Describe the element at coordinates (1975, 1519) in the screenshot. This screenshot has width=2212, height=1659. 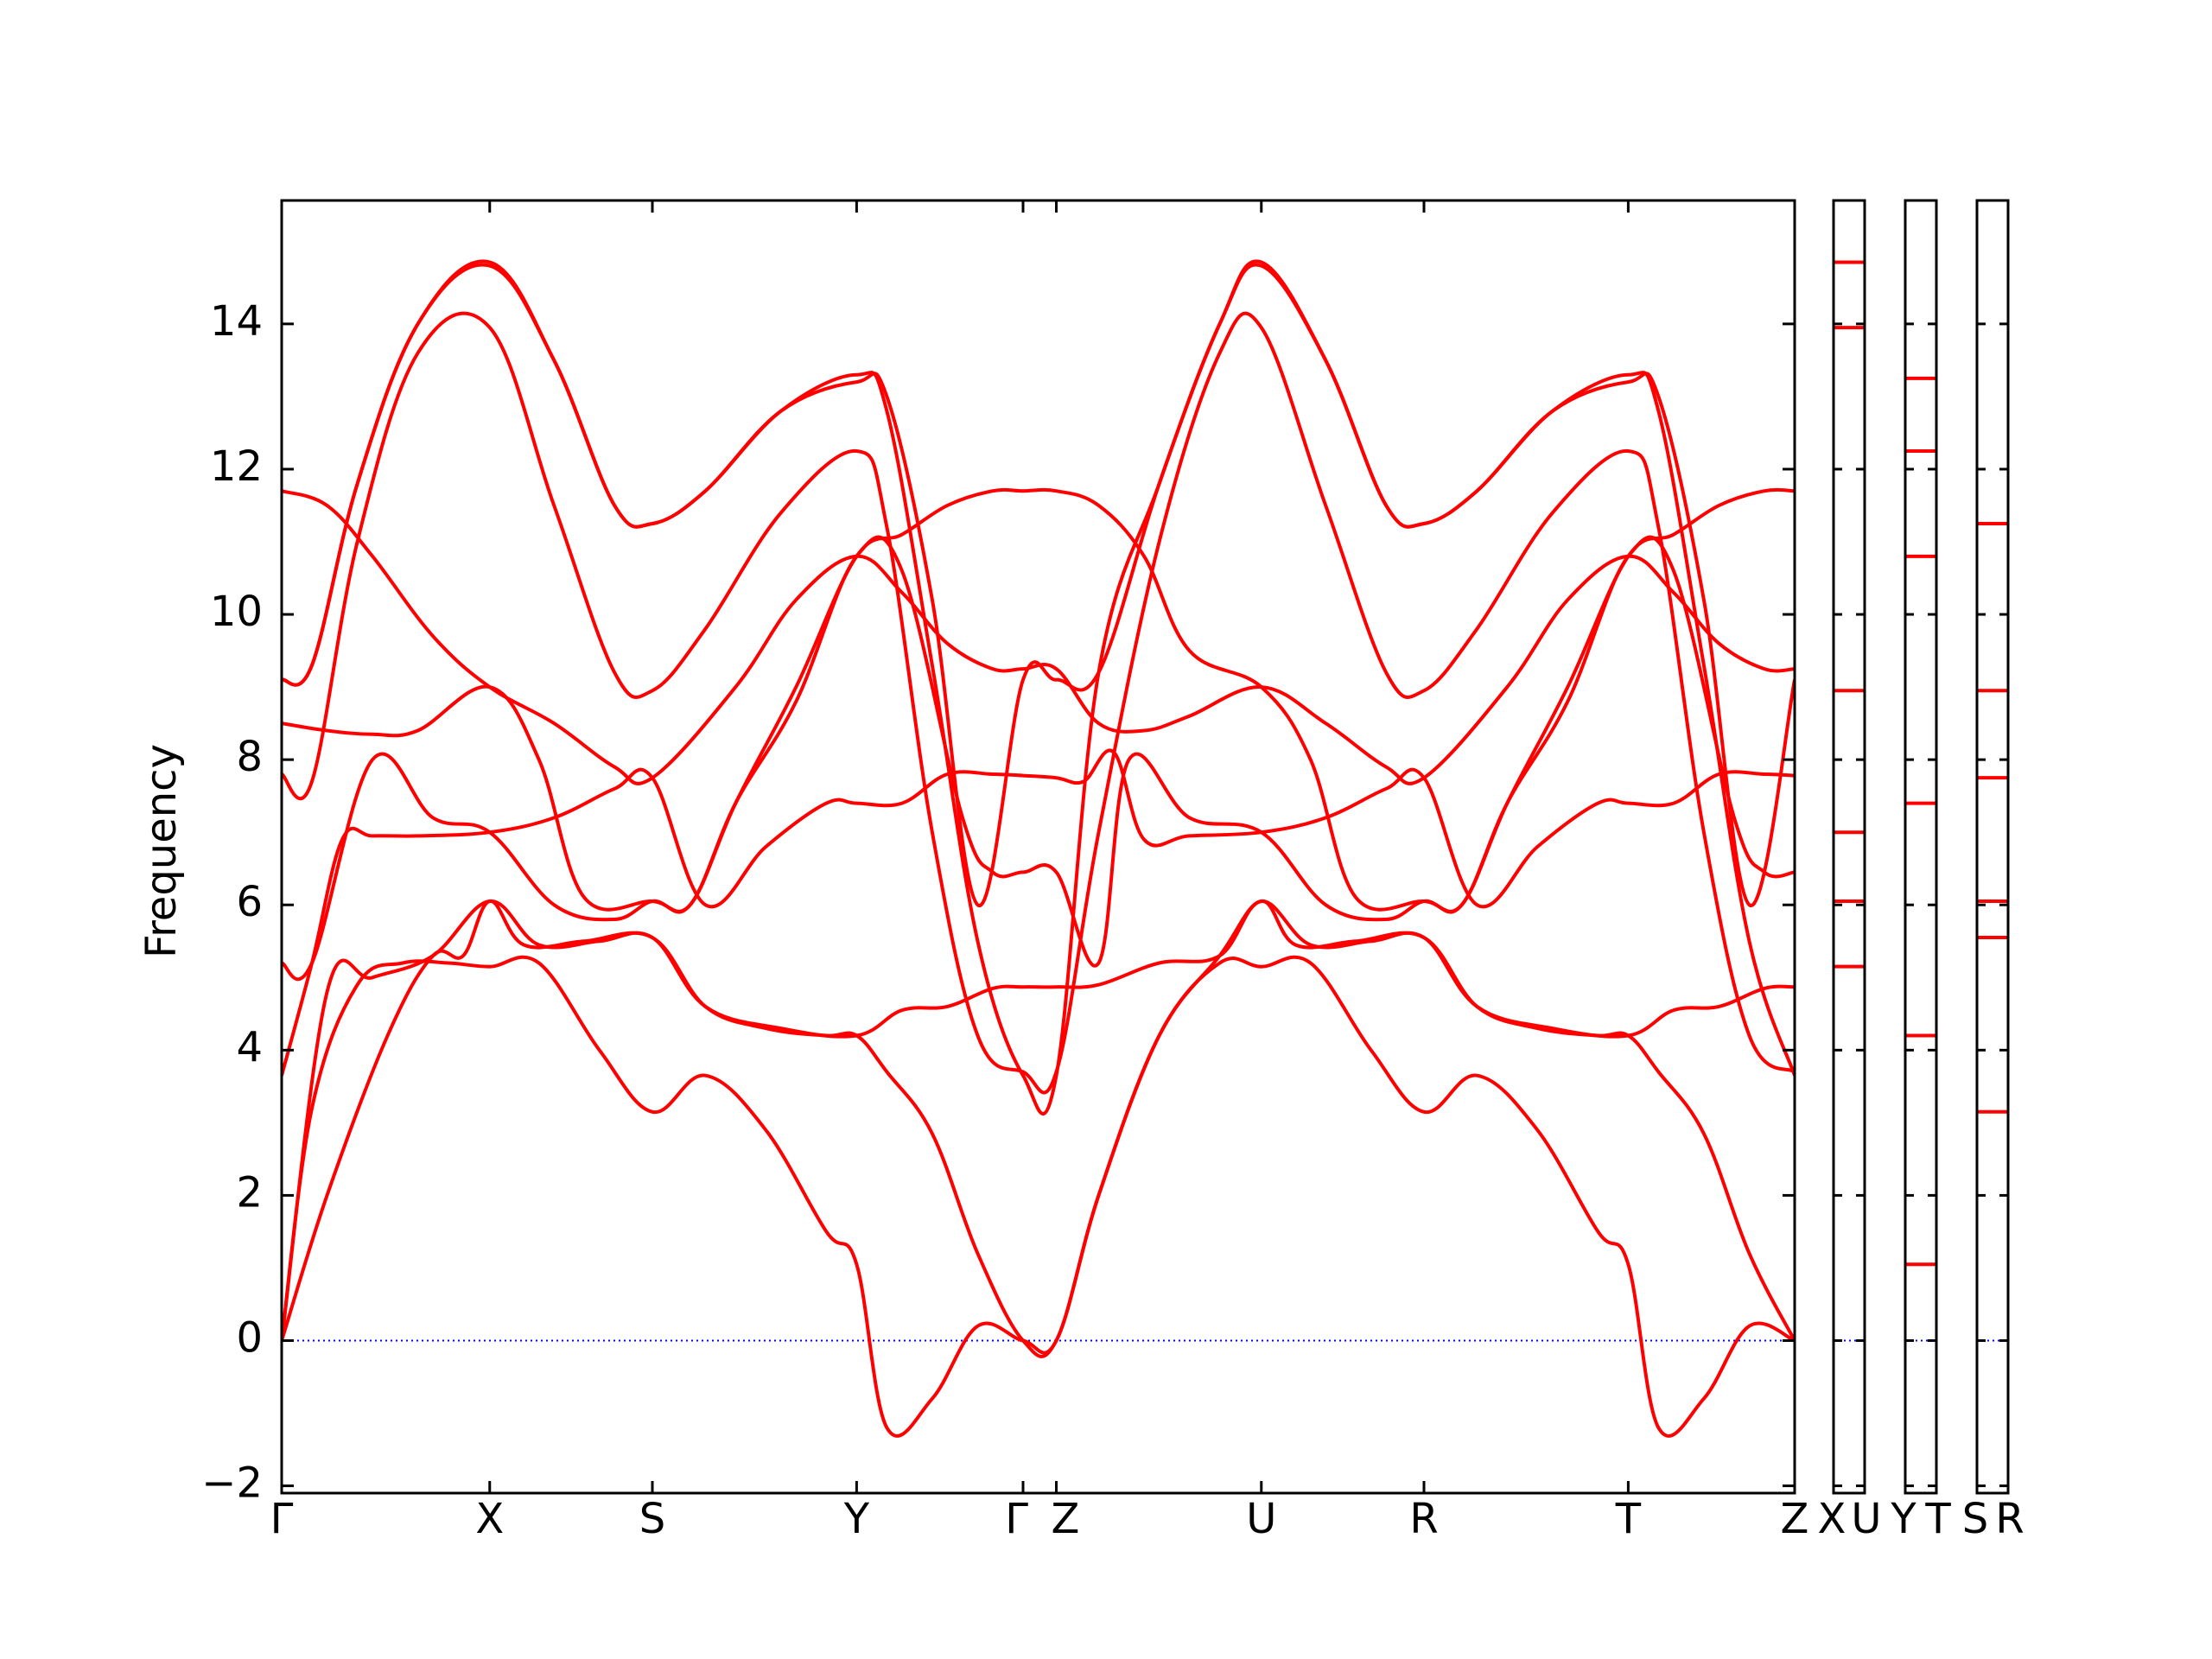
I see `side-left-label: S` at that location.